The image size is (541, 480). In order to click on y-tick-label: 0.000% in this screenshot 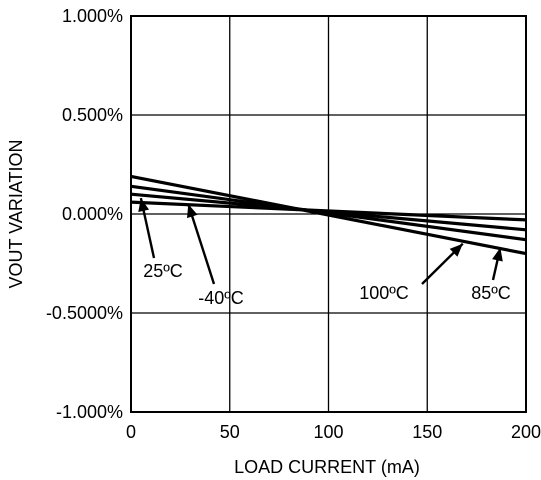, I will do `click(92, 214)`.